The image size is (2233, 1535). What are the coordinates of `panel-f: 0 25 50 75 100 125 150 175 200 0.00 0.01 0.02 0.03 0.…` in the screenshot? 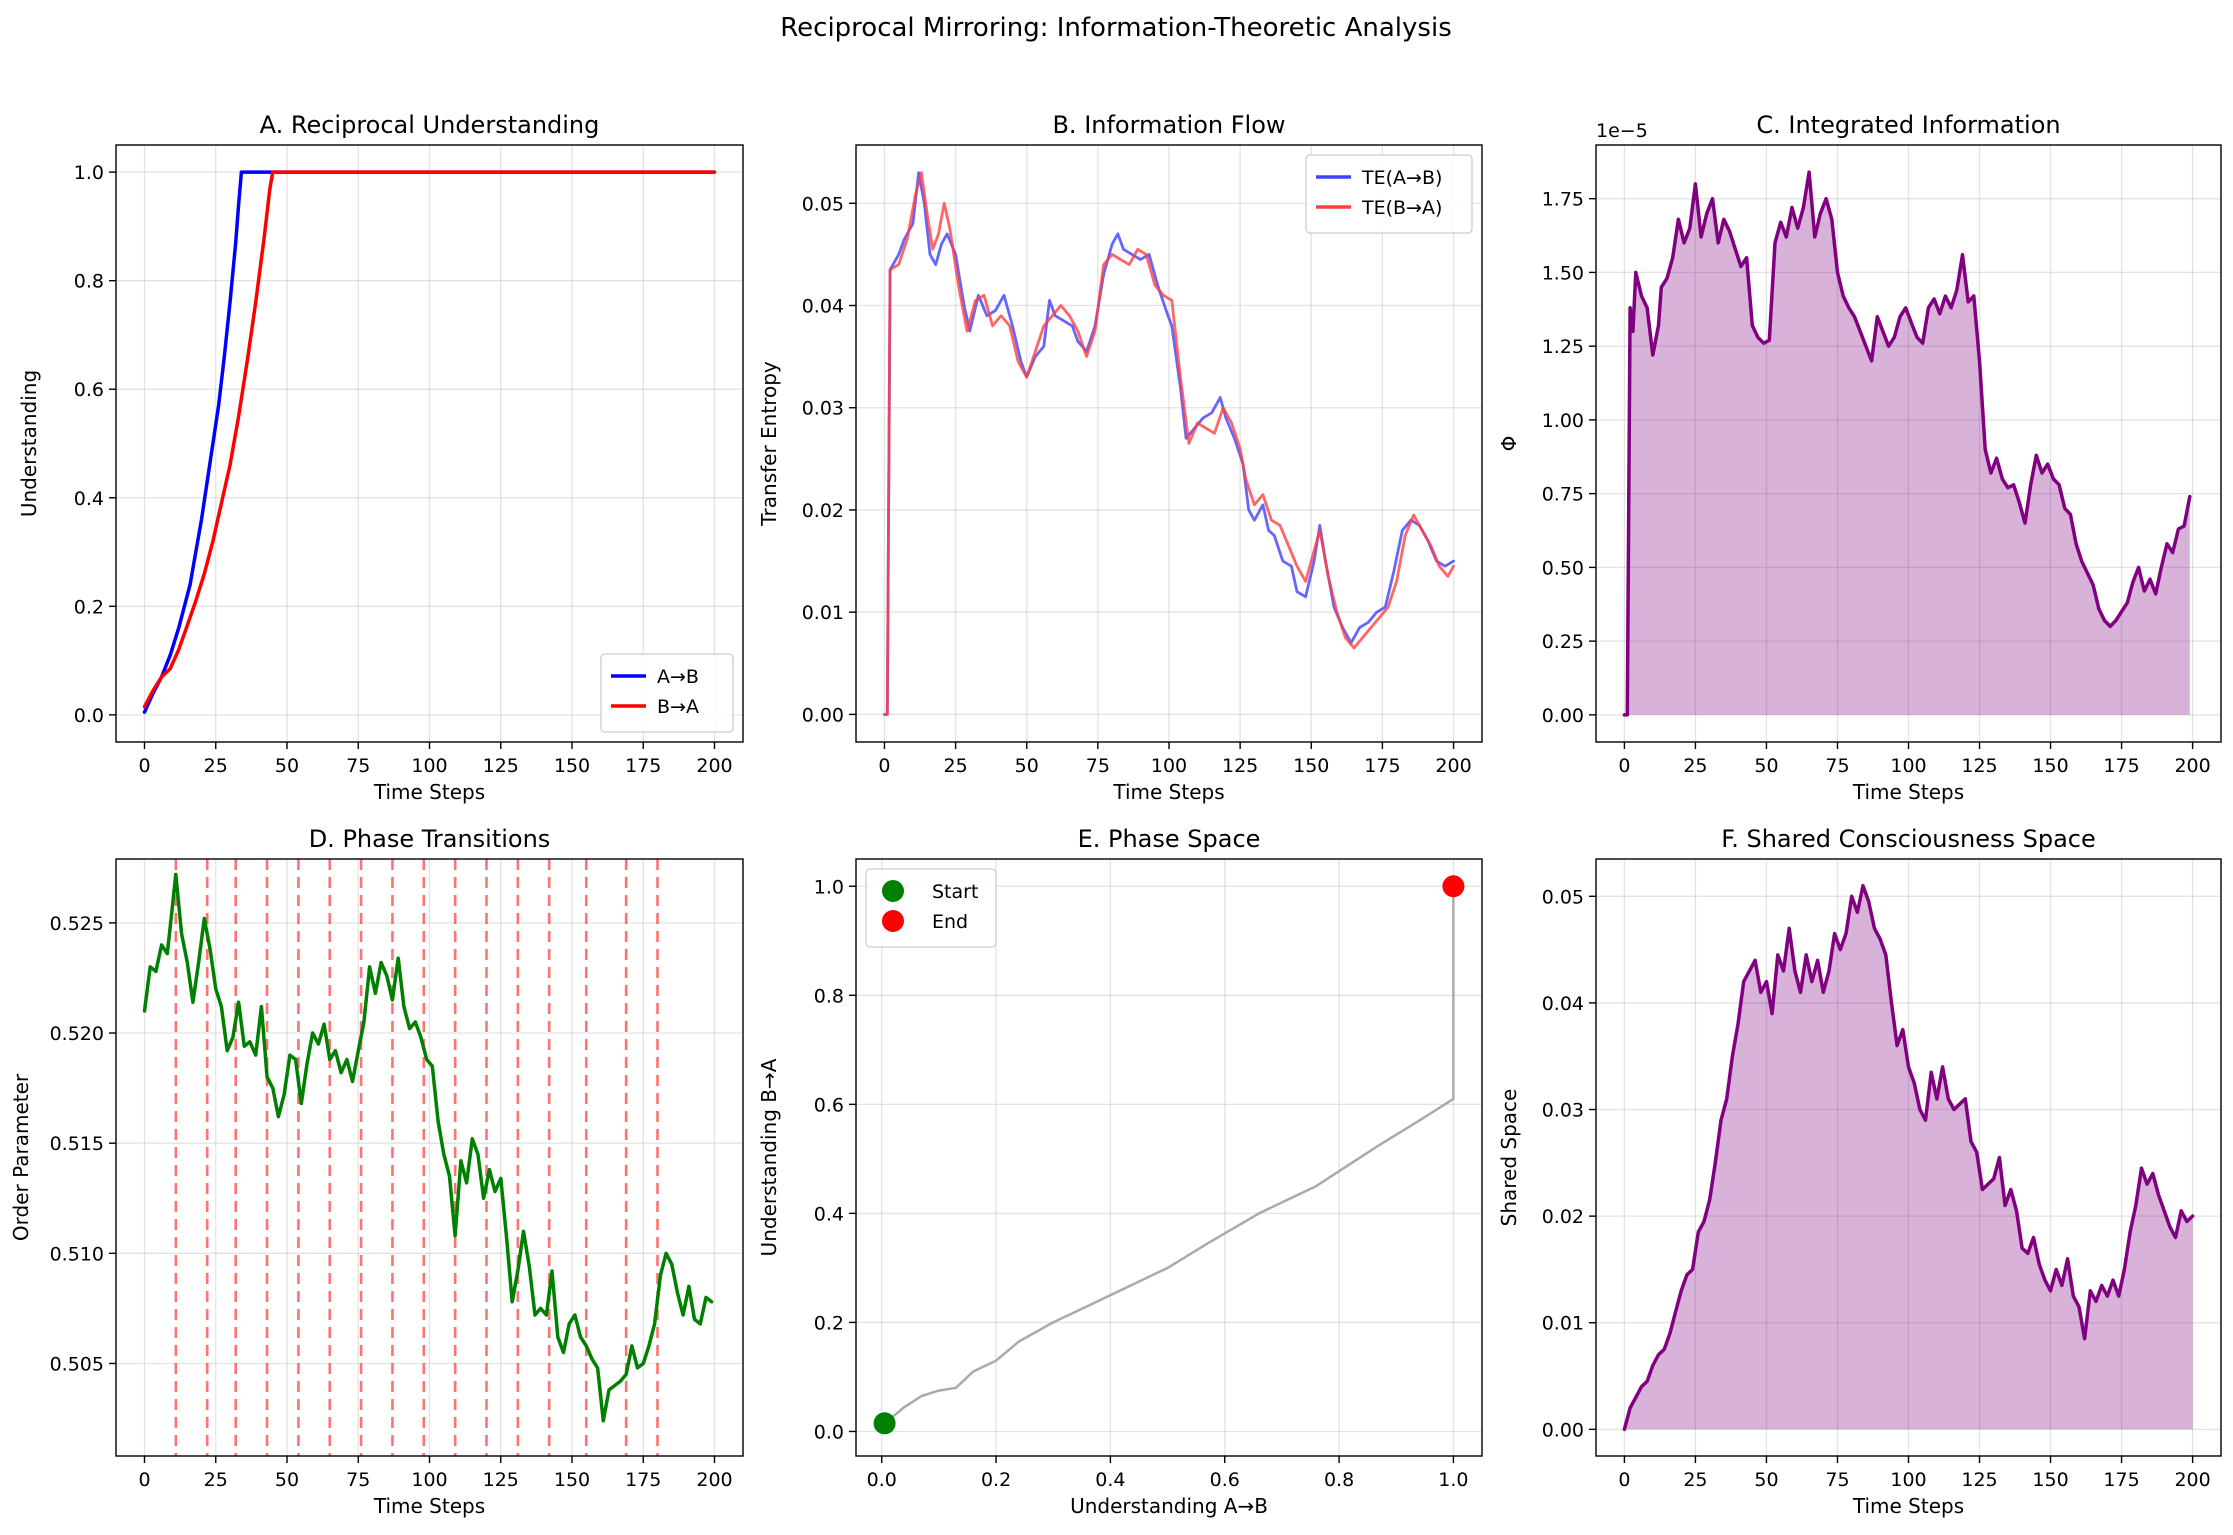 It's located at (1859, 1171).